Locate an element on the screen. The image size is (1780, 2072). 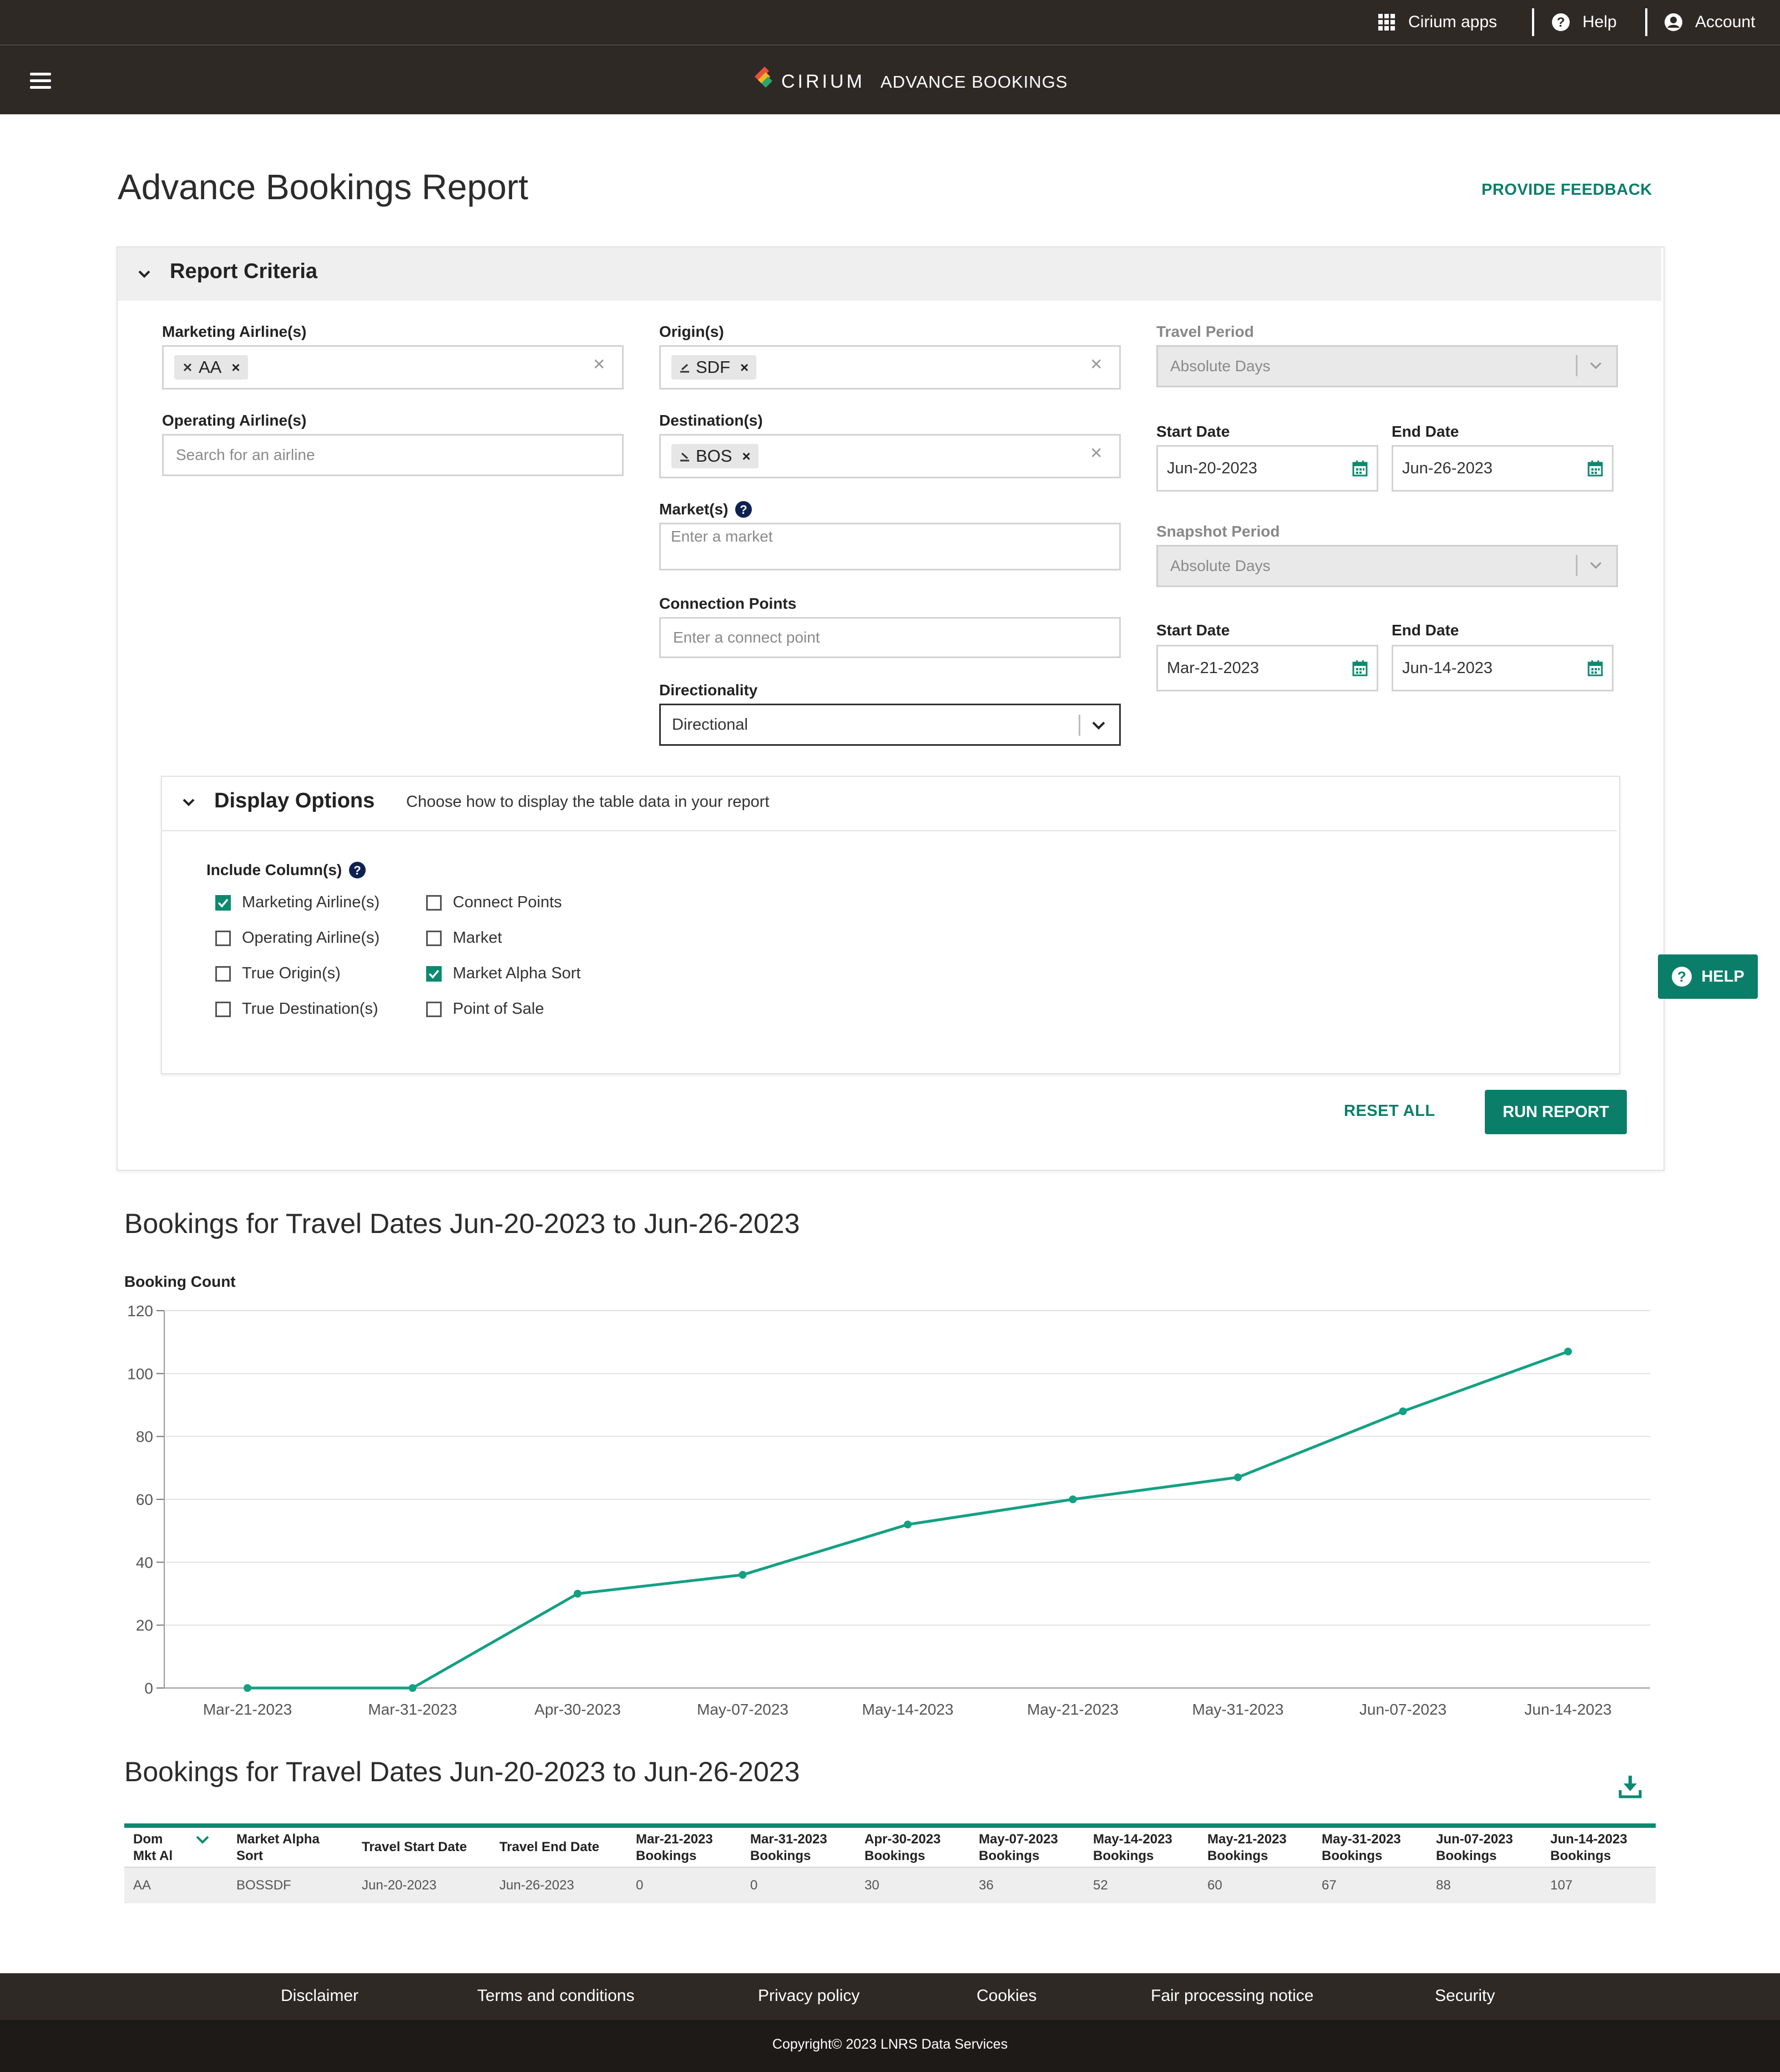
page-title: Advance Bookings Report is located at coordinates (323, 187).